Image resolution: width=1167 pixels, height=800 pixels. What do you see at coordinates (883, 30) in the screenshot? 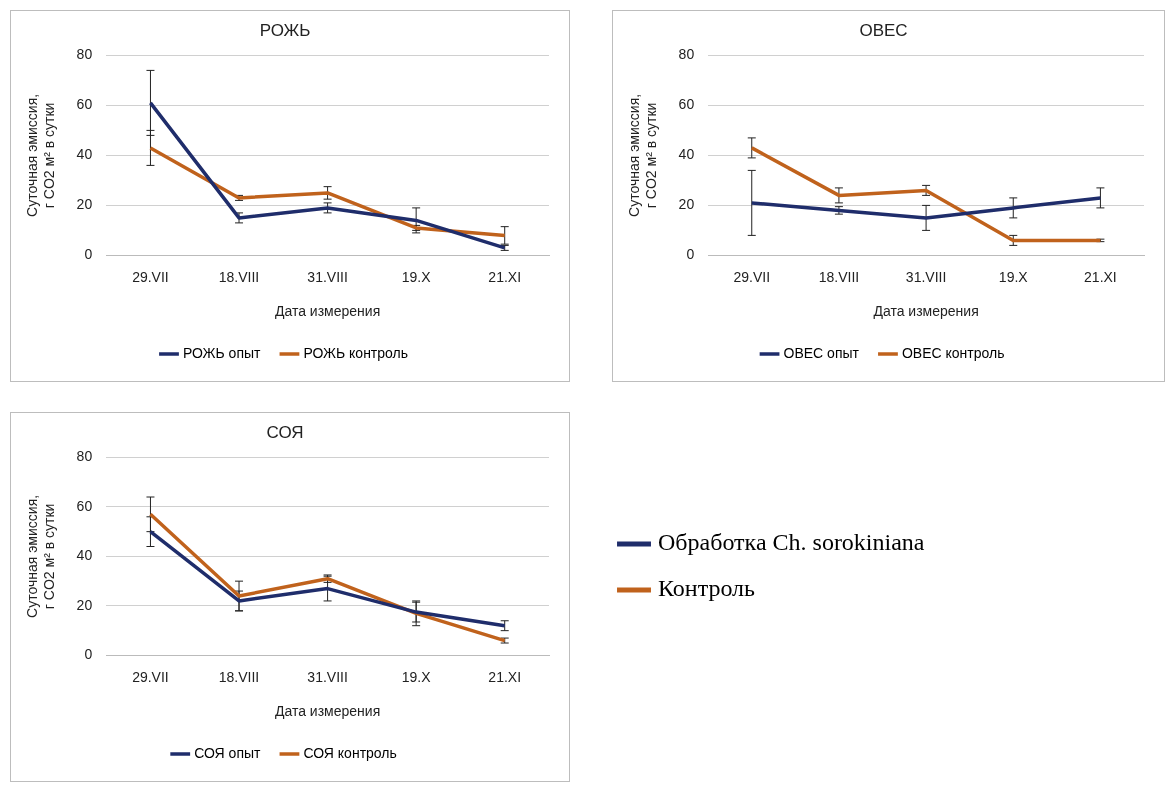
I see `chart-title: ОВЕС` at bounding box center [883, 30].